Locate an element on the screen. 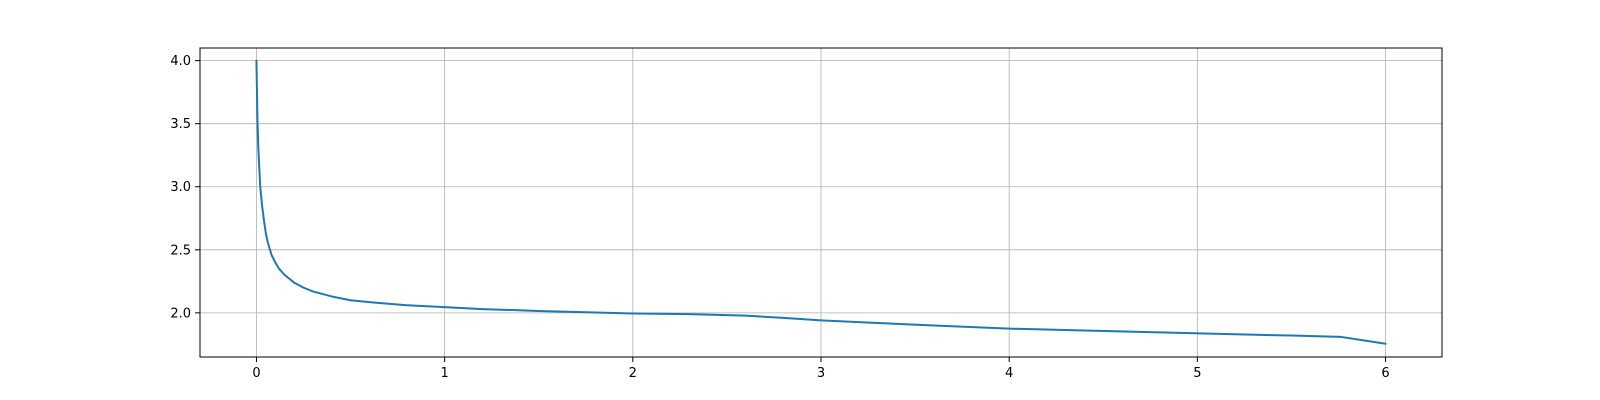 This screenshot has width=1600, height=400. x-tick-label: 1 is located at coordinates (444, 373).